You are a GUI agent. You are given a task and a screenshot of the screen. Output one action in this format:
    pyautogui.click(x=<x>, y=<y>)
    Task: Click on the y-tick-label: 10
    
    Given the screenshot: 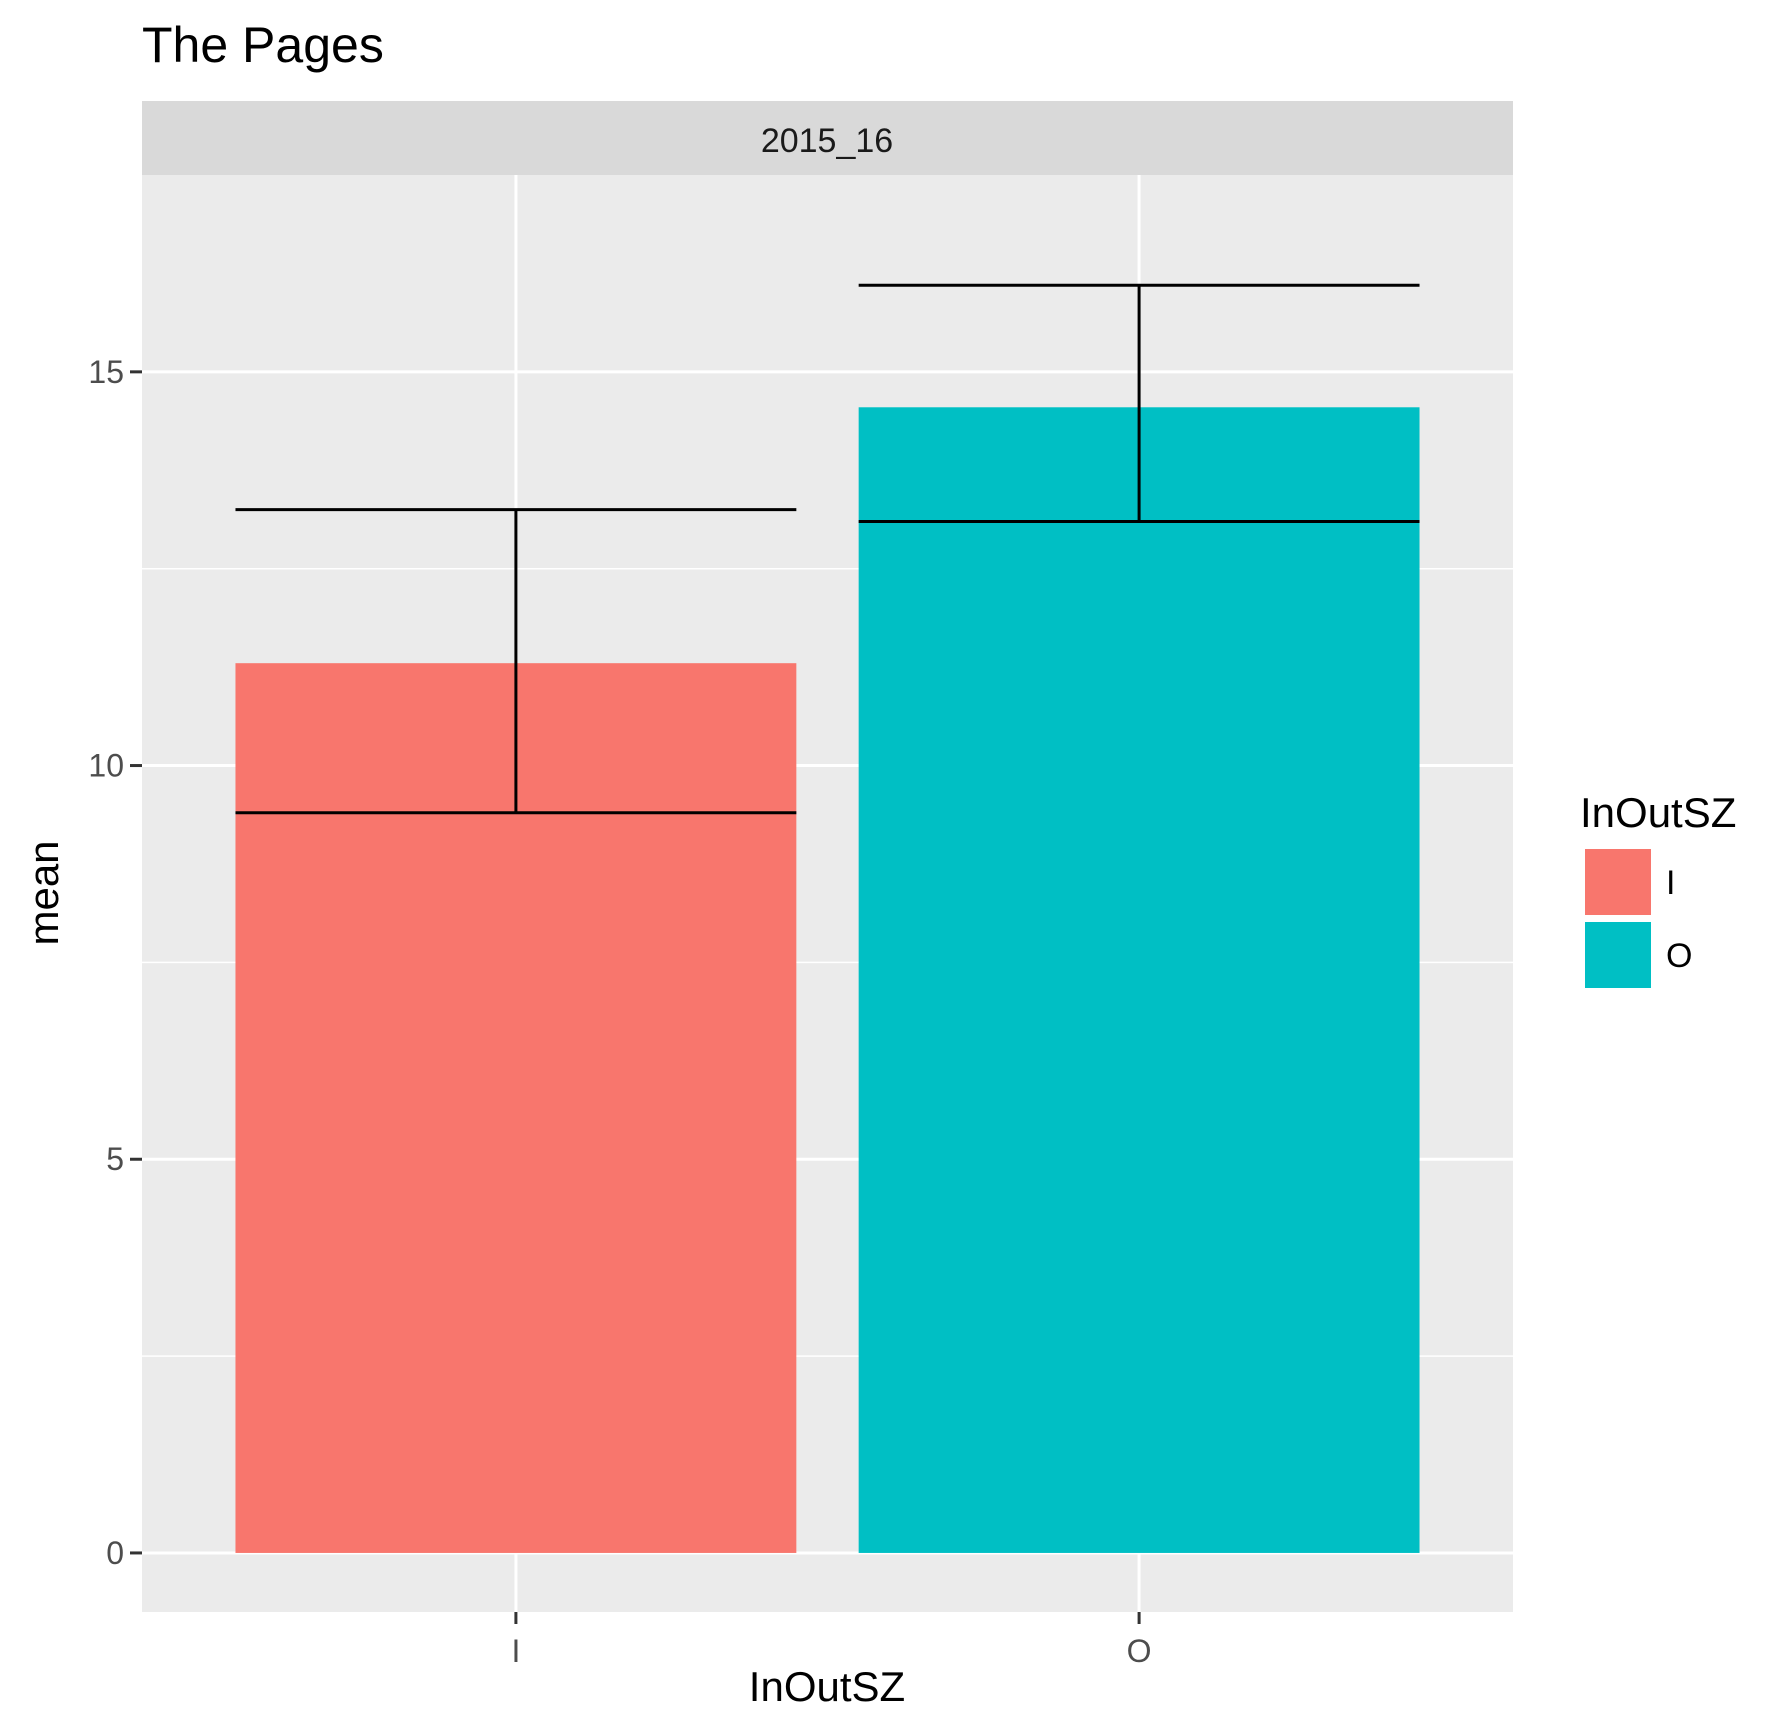 What is the action you would take?
    pyautogui.click(x=106, y=766)
    